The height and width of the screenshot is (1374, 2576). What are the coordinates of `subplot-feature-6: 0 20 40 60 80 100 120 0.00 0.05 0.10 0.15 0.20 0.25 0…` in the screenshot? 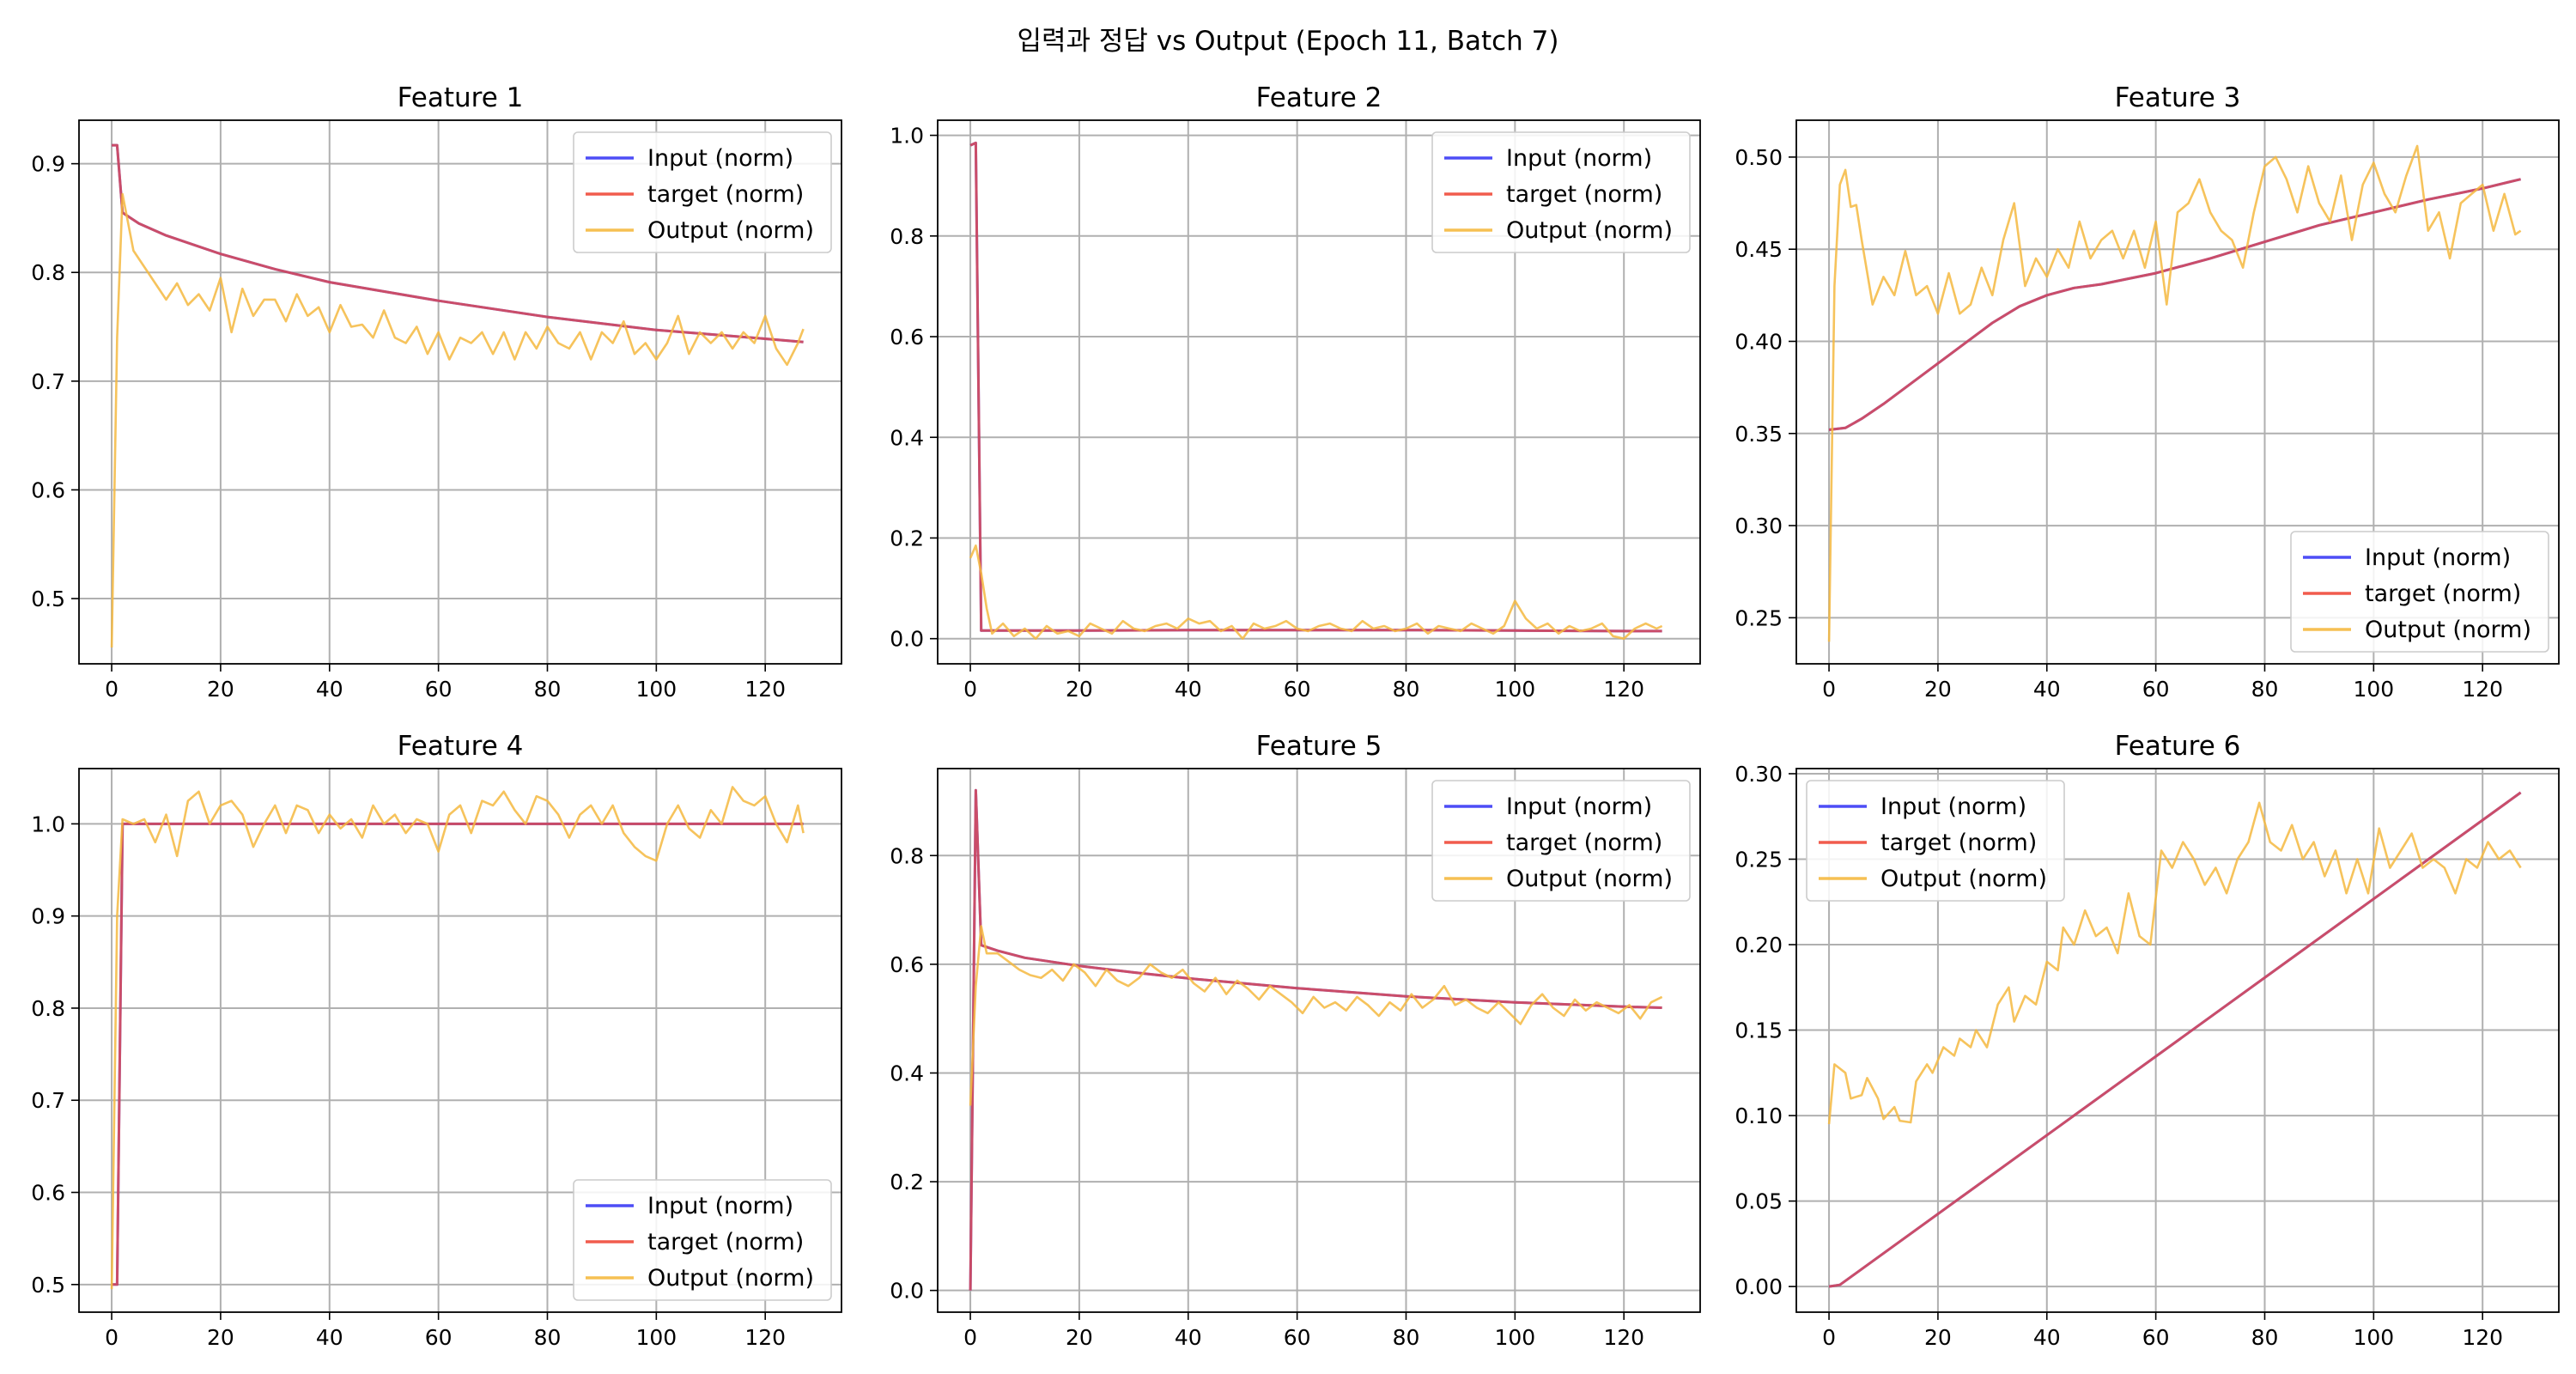 It's located at (2148, 1040).